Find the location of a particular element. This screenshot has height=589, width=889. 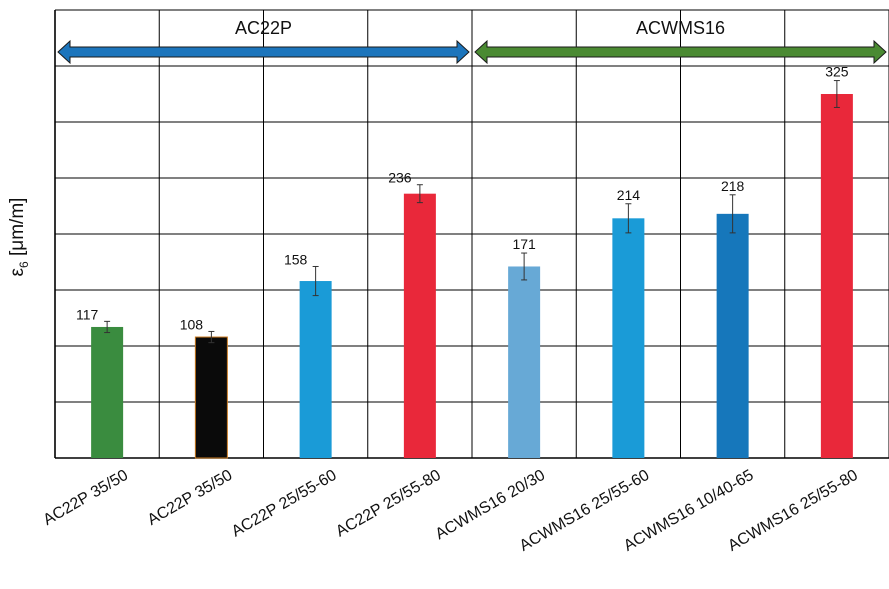

value-label: 158 is located at coordinates (296, 259).